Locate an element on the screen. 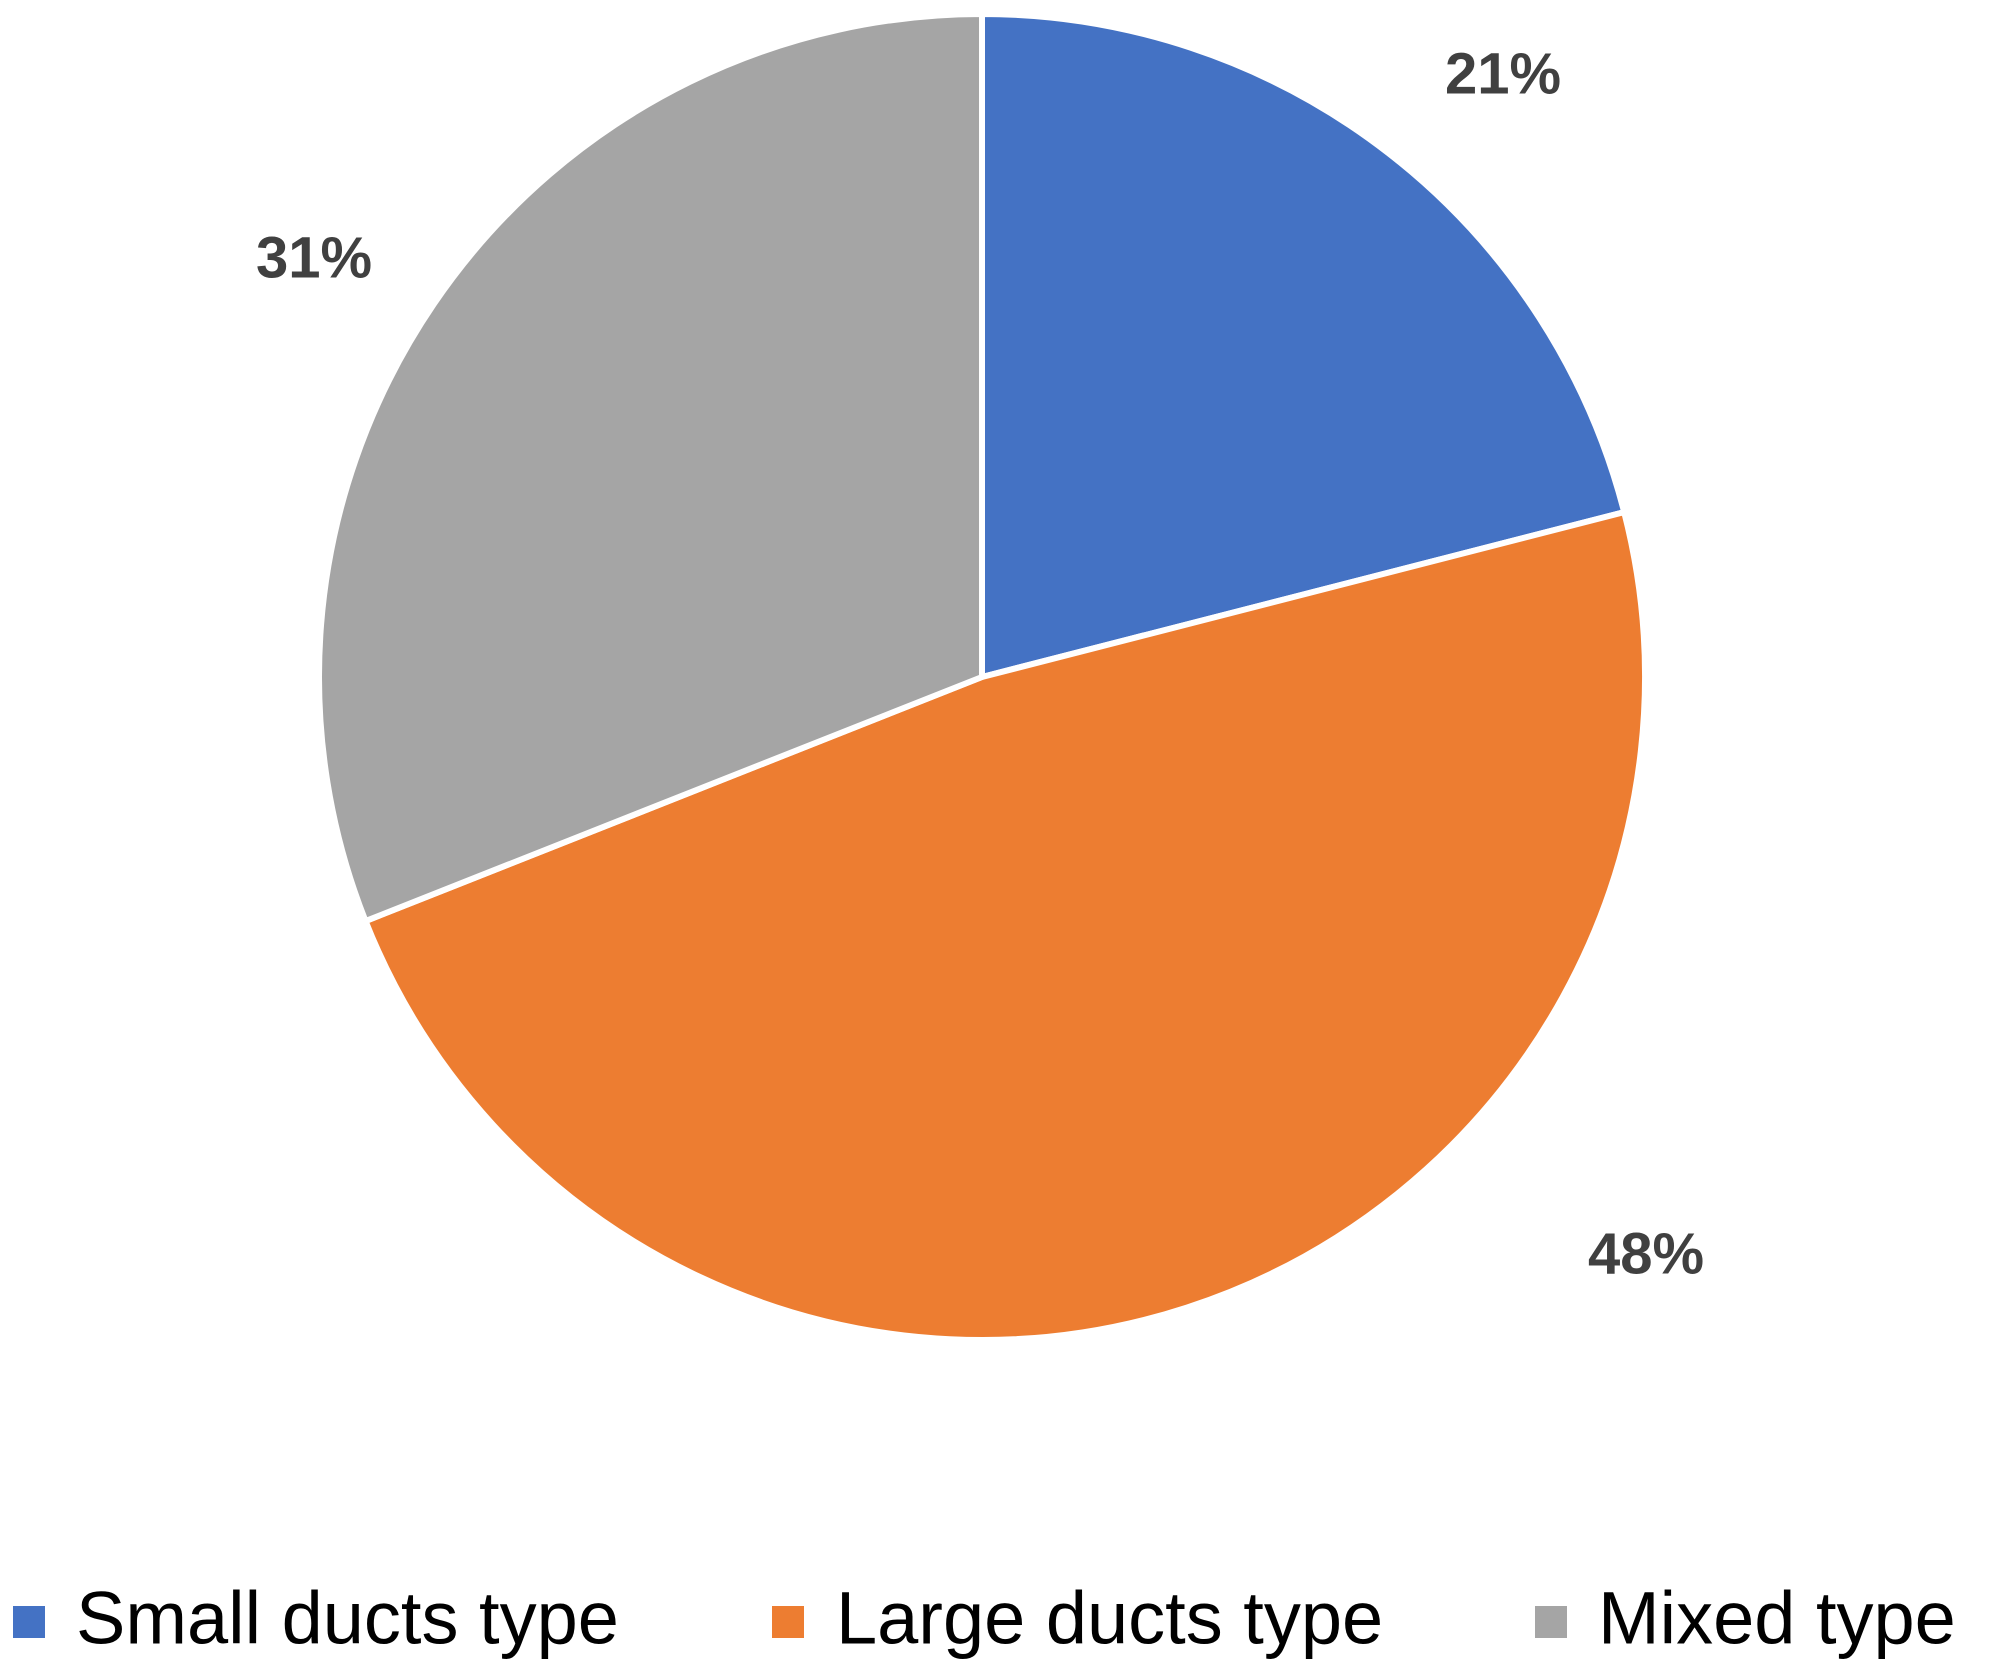 The image size is (1992, 1675). legend-label: Small ducts type is located at coordinates (347, 1618).